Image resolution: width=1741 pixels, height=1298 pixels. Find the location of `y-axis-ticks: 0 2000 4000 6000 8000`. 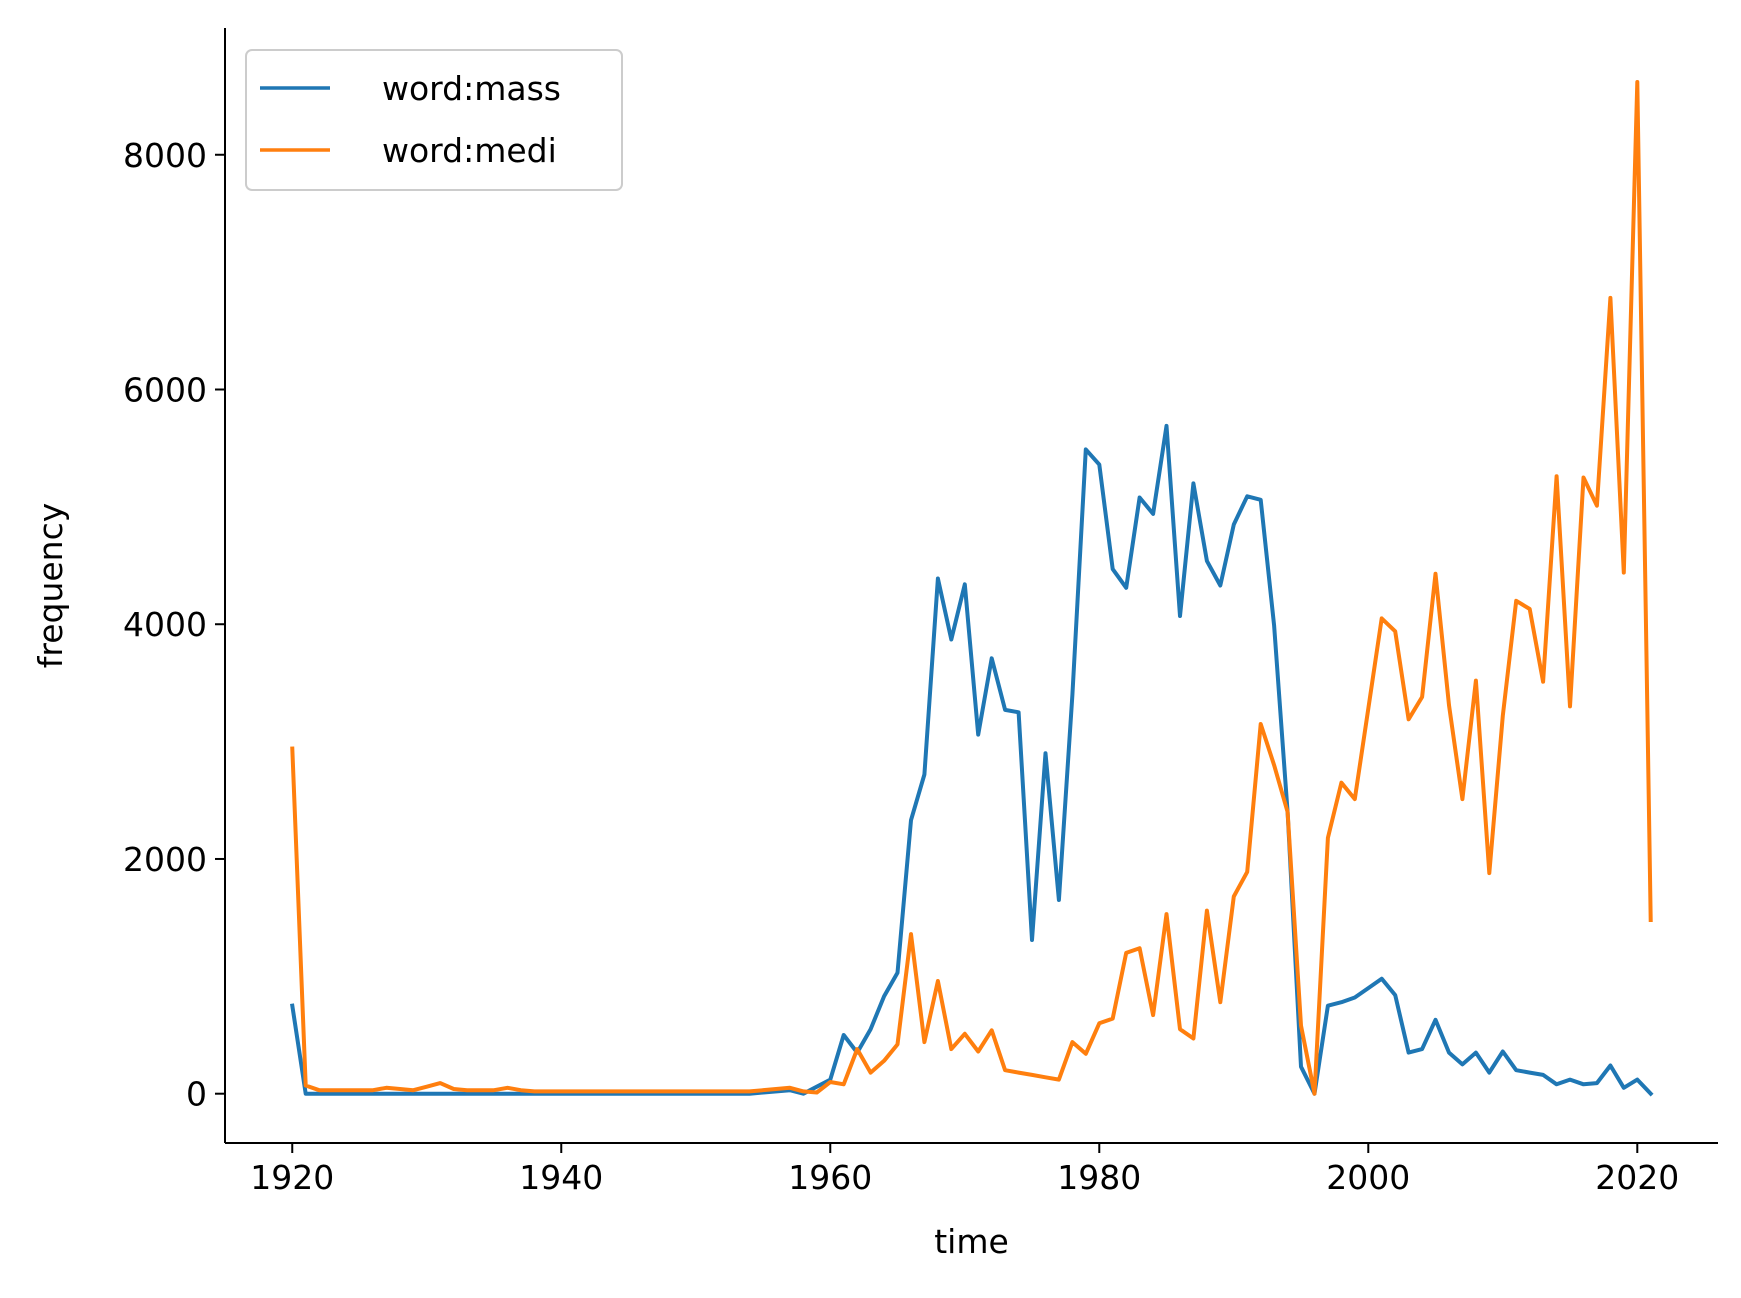

y-axis-ticks: 0 2000 4000 6000 8000 is located at coordinates (174, 625).